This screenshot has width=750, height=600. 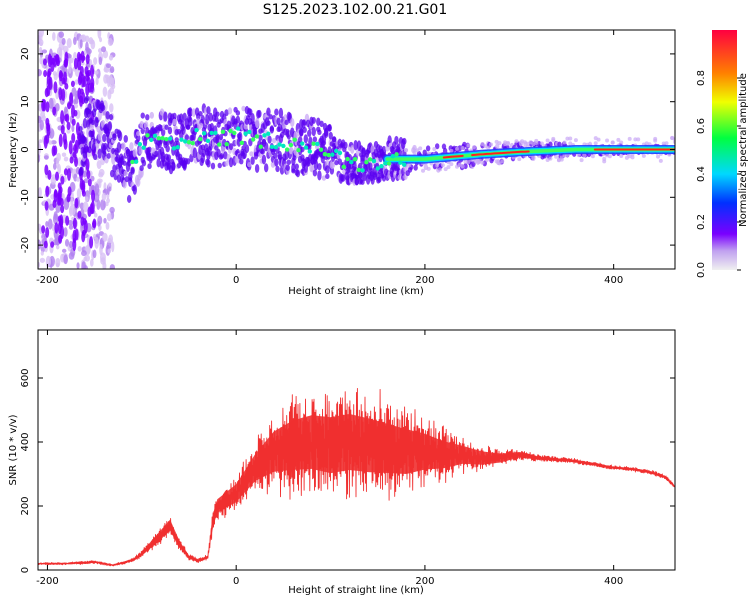 What do you see at coordinates (25, 245) in the screenshot?
I see `spectrogram-y-tick-label: -20` at bounding box center [25, 245].